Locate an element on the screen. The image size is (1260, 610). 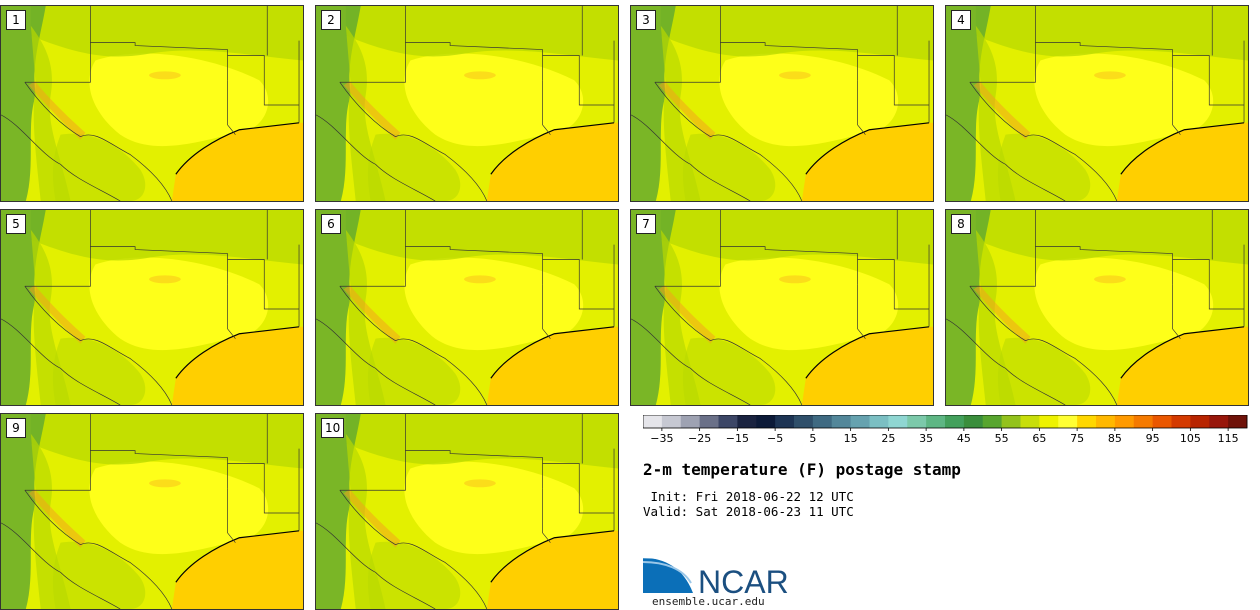
ensemble-member-panel: 1 is located at coordinates (152, 103).